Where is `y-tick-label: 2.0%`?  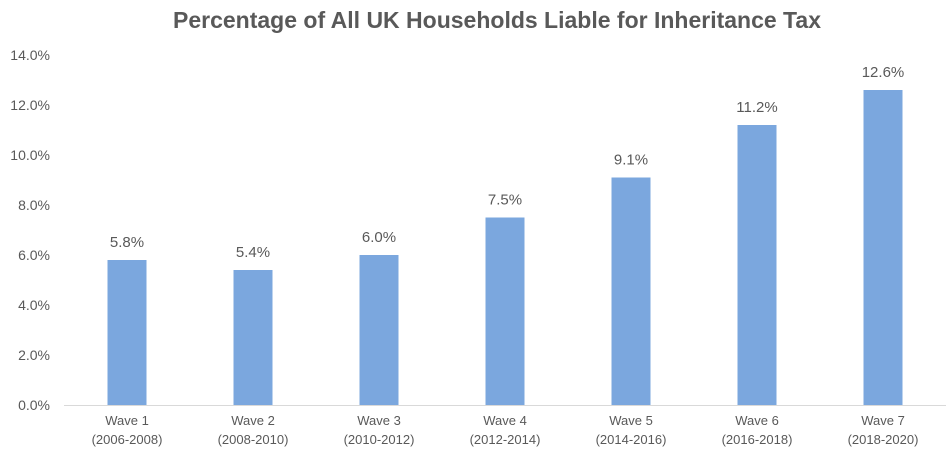 y-tick-label: 2.0% is located at coordinates (34, 355).